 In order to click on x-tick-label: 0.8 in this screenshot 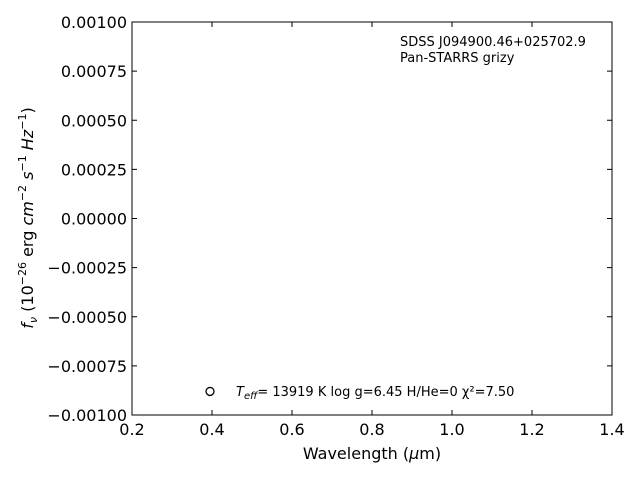, I will do `click(371, 429)`.